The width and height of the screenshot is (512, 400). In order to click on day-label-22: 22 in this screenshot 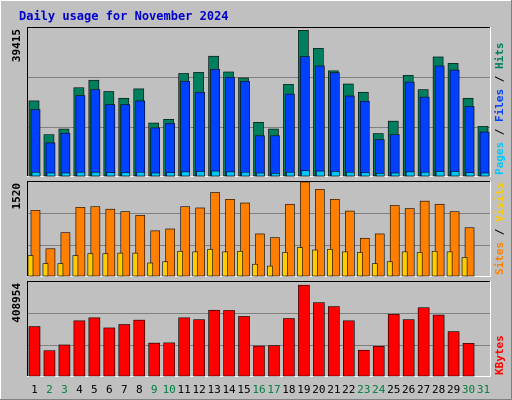, I will do `click(348, 389)`.